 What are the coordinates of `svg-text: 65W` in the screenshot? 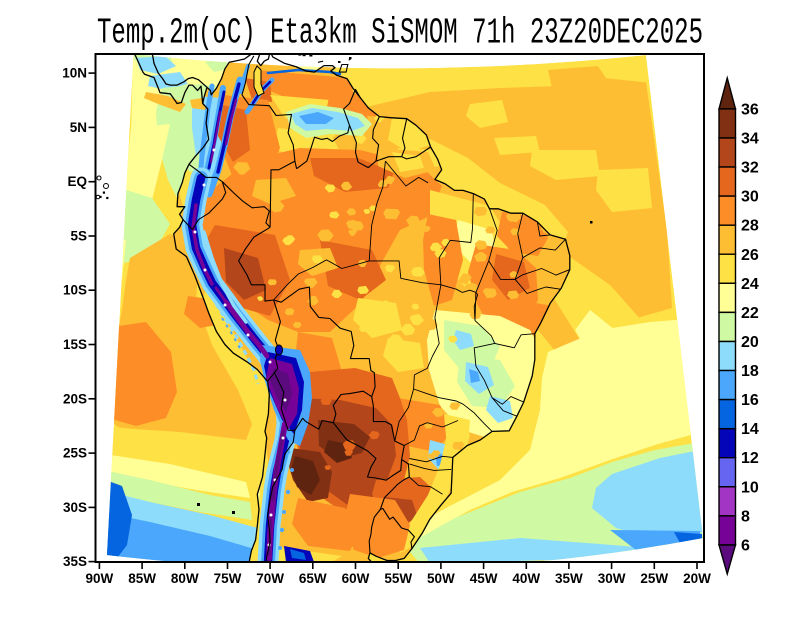 It's located at (313, 578).